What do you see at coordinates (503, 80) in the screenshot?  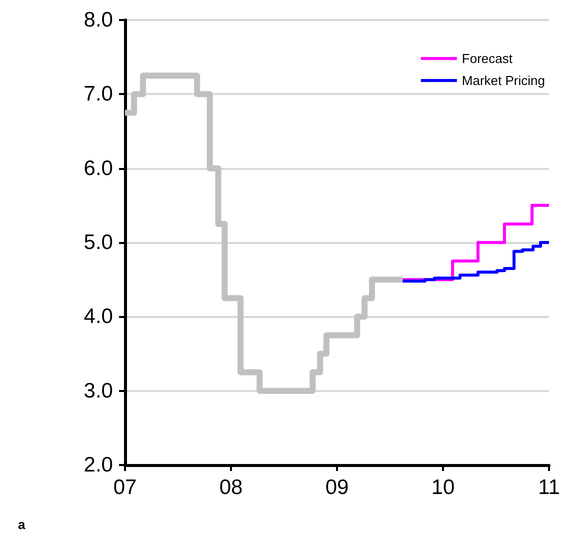 I see `legend-label: Market Pricing` at bounding box center [503, 80].